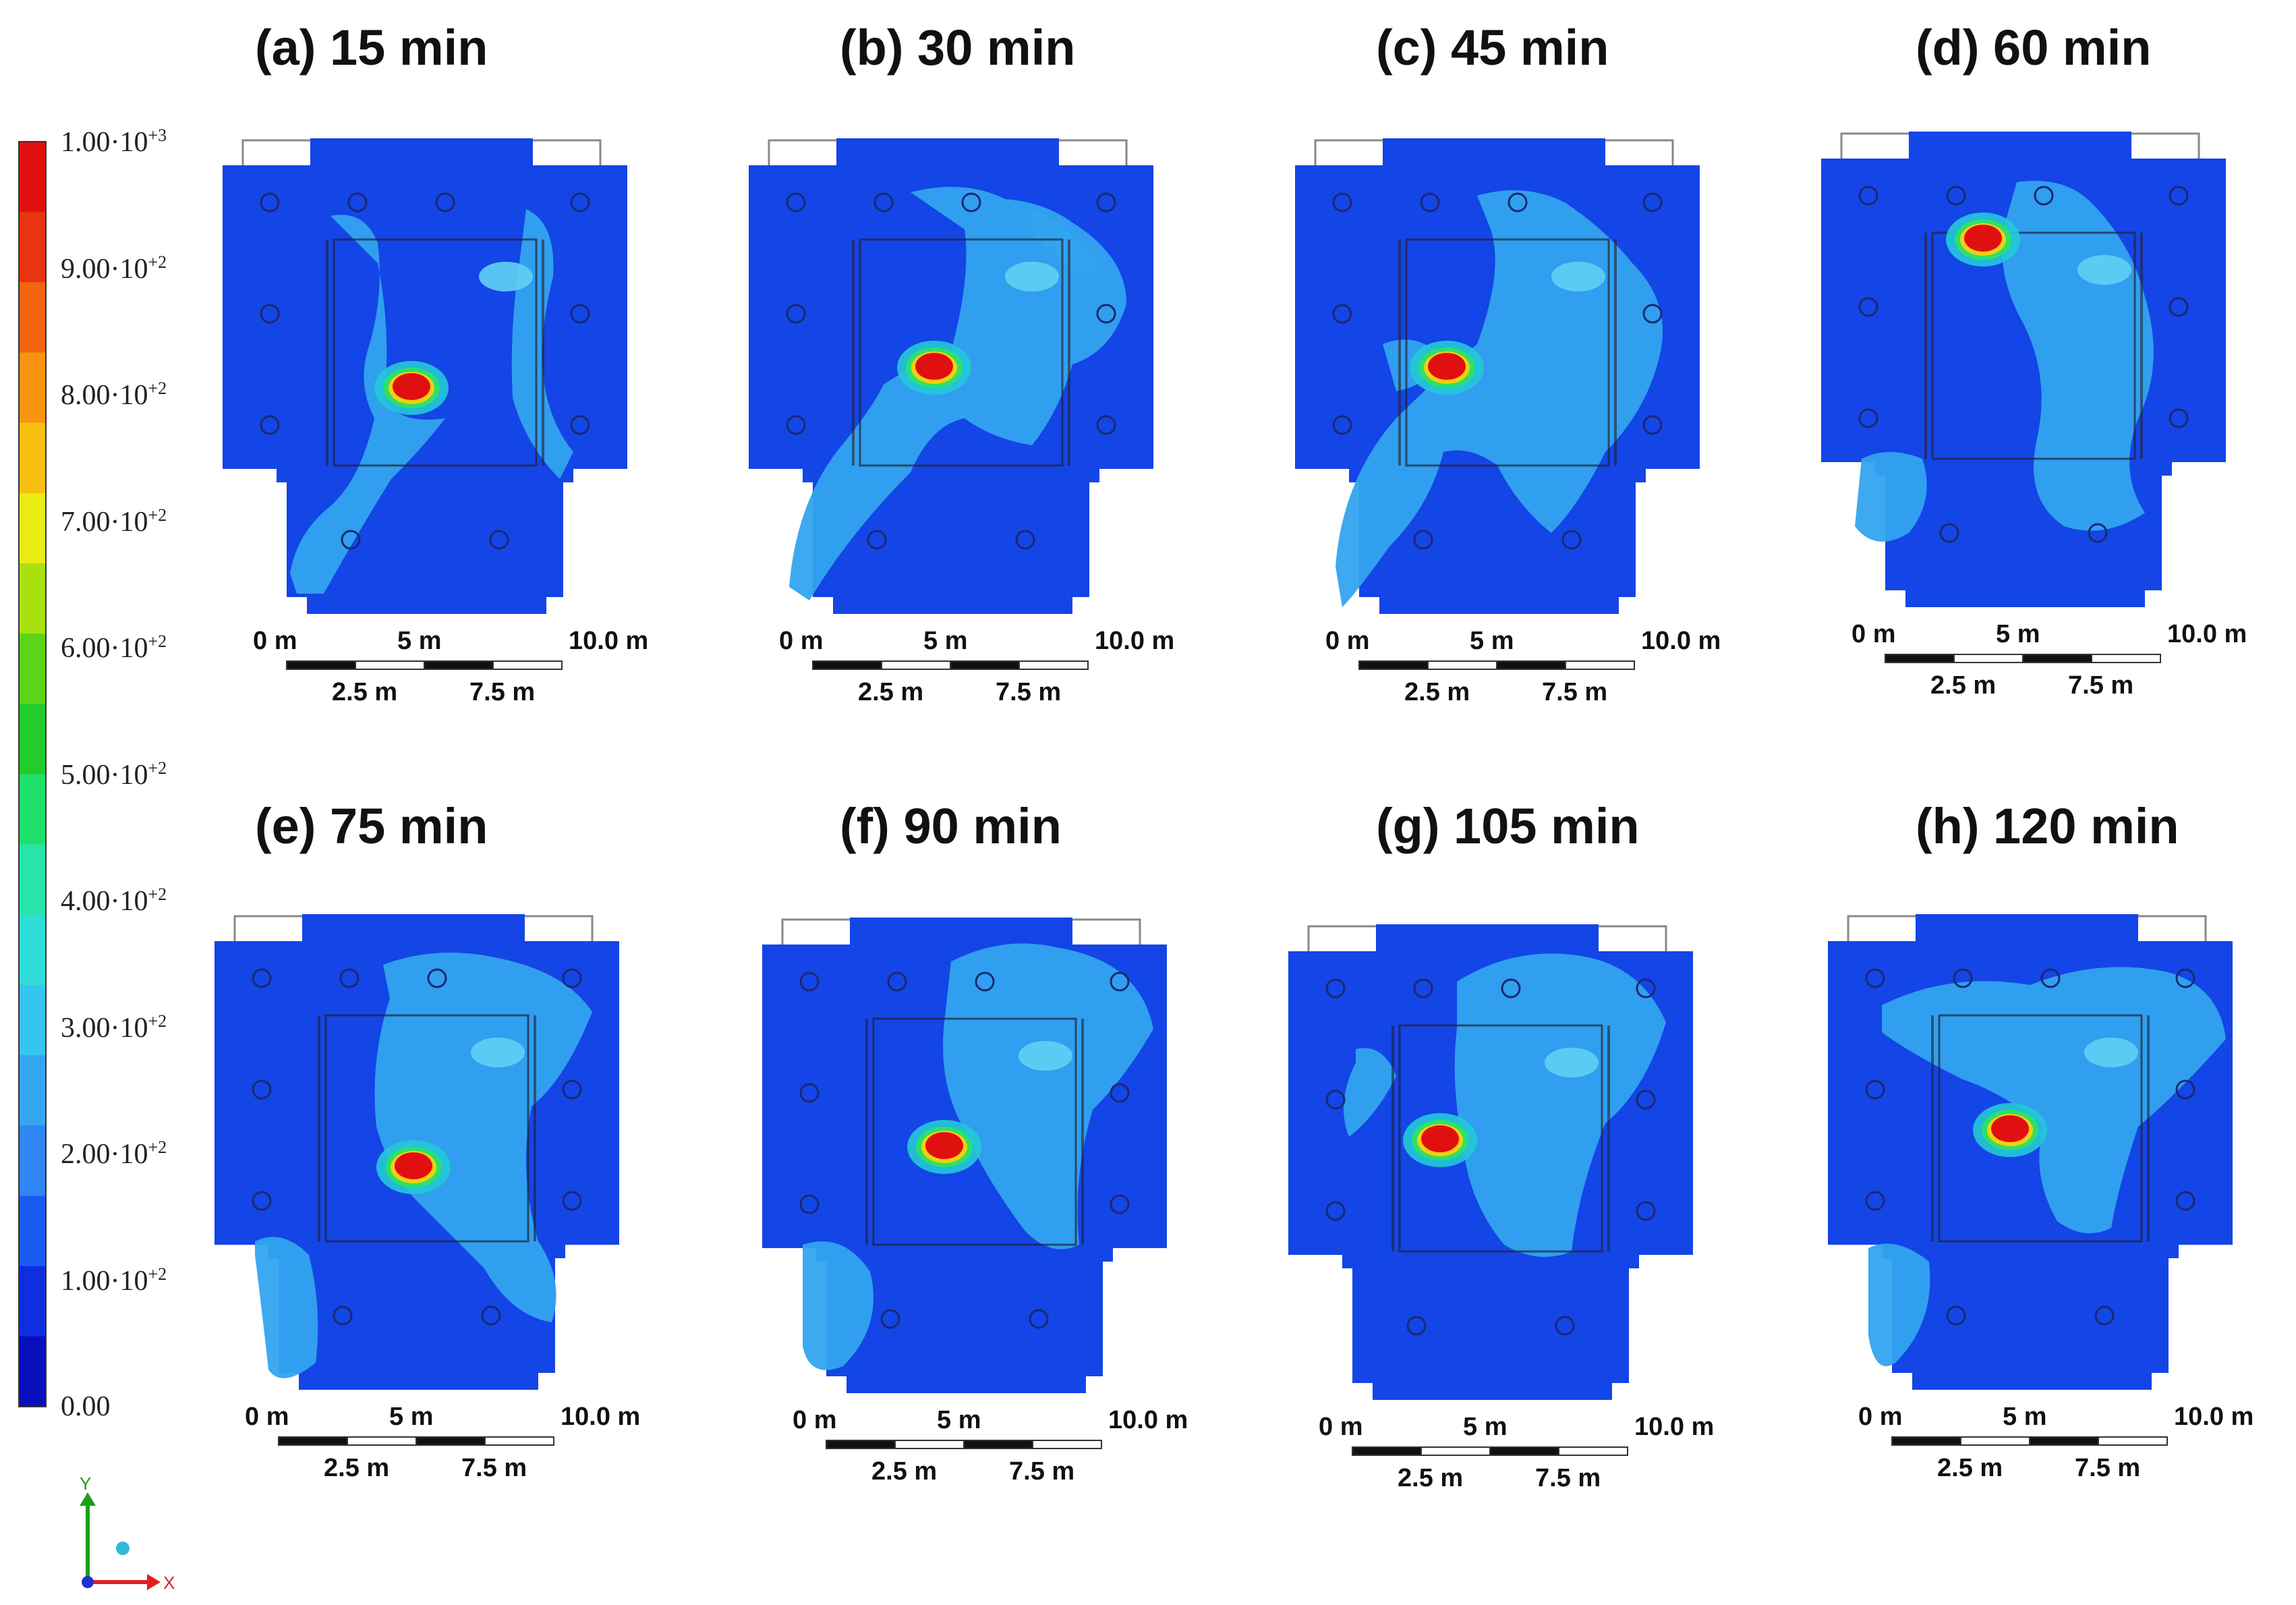  I want to click on panel-2: 0 m 5 m 10.0 m 2.5 m 7.5 m, so click(961, 422).